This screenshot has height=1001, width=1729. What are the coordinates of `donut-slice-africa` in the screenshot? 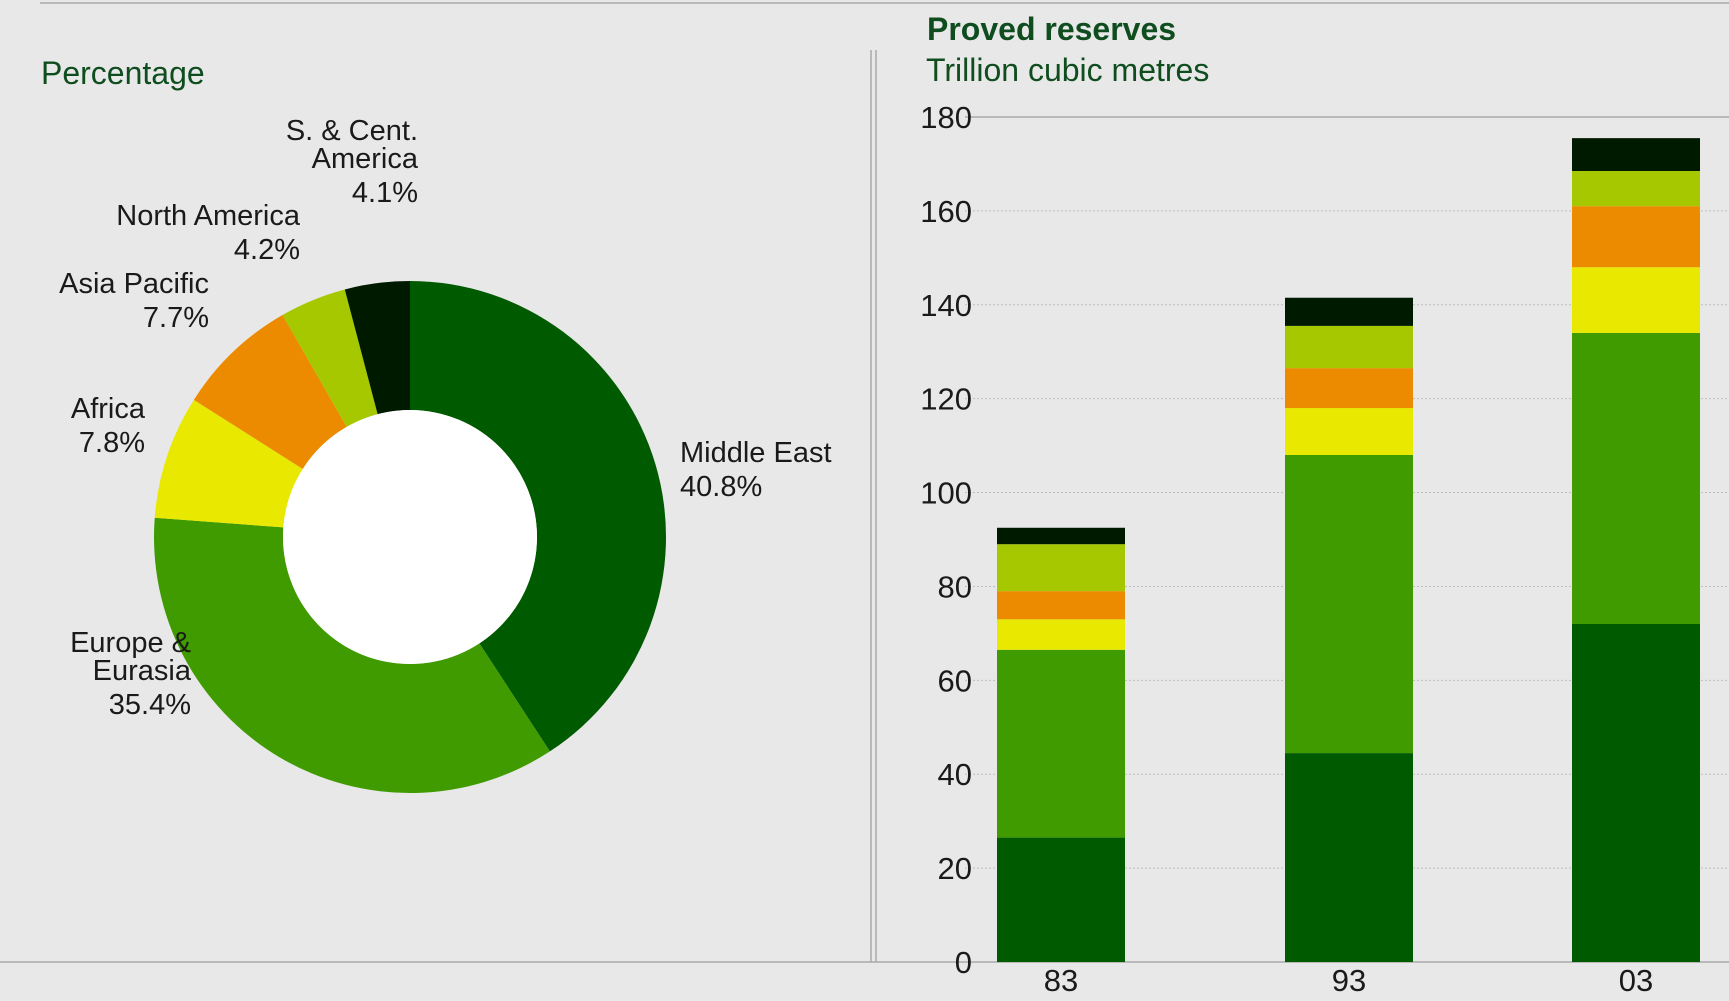 It's located at (228, 463).